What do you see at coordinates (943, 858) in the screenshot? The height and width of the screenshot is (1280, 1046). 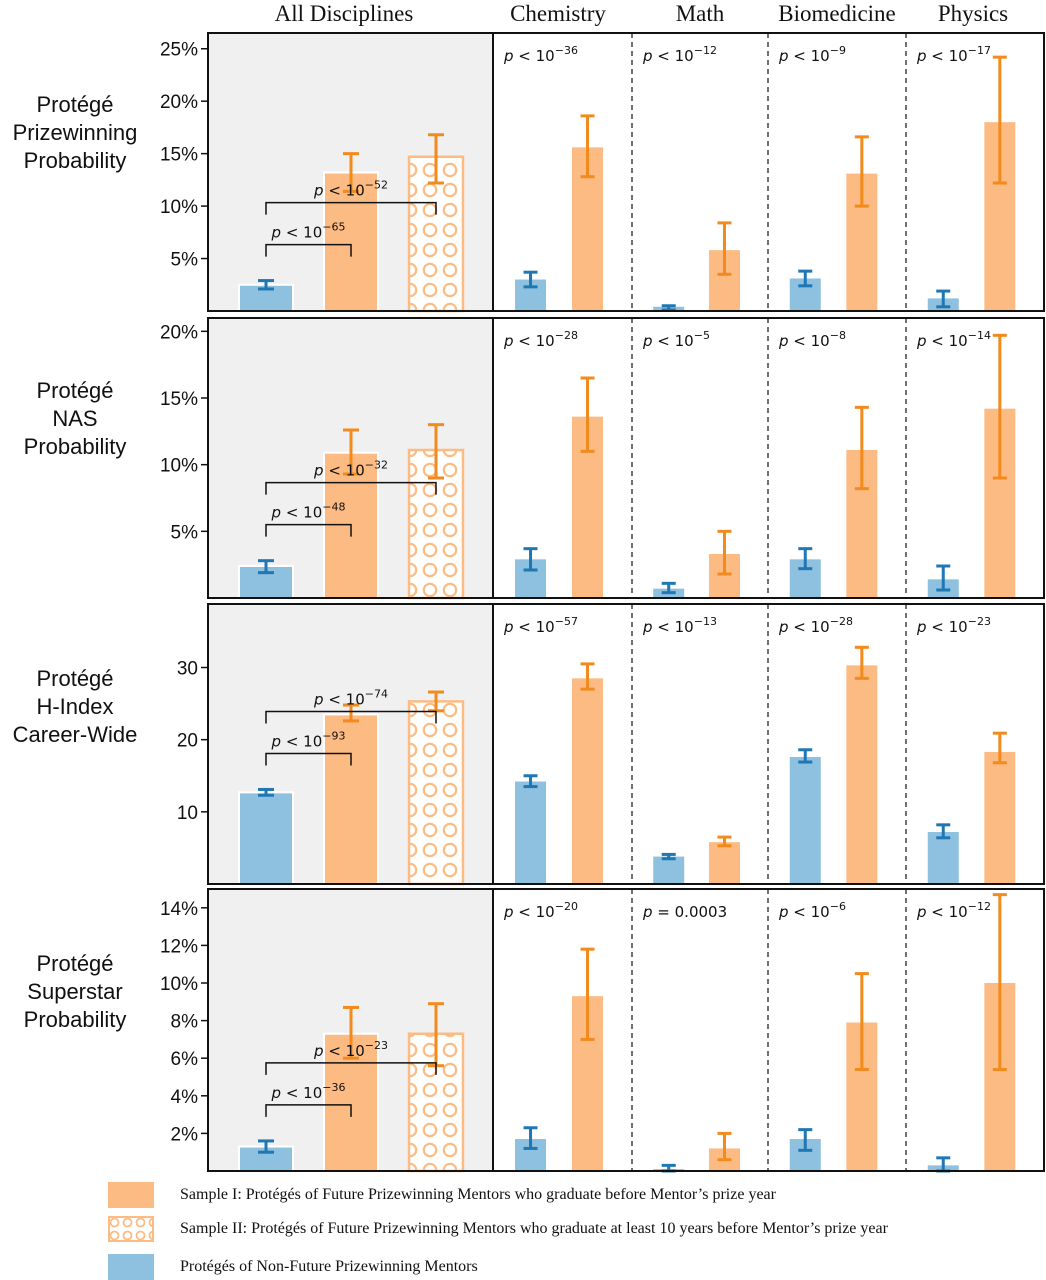 I see `bar-physics-nonfuture` at bounding box center [943, 858].